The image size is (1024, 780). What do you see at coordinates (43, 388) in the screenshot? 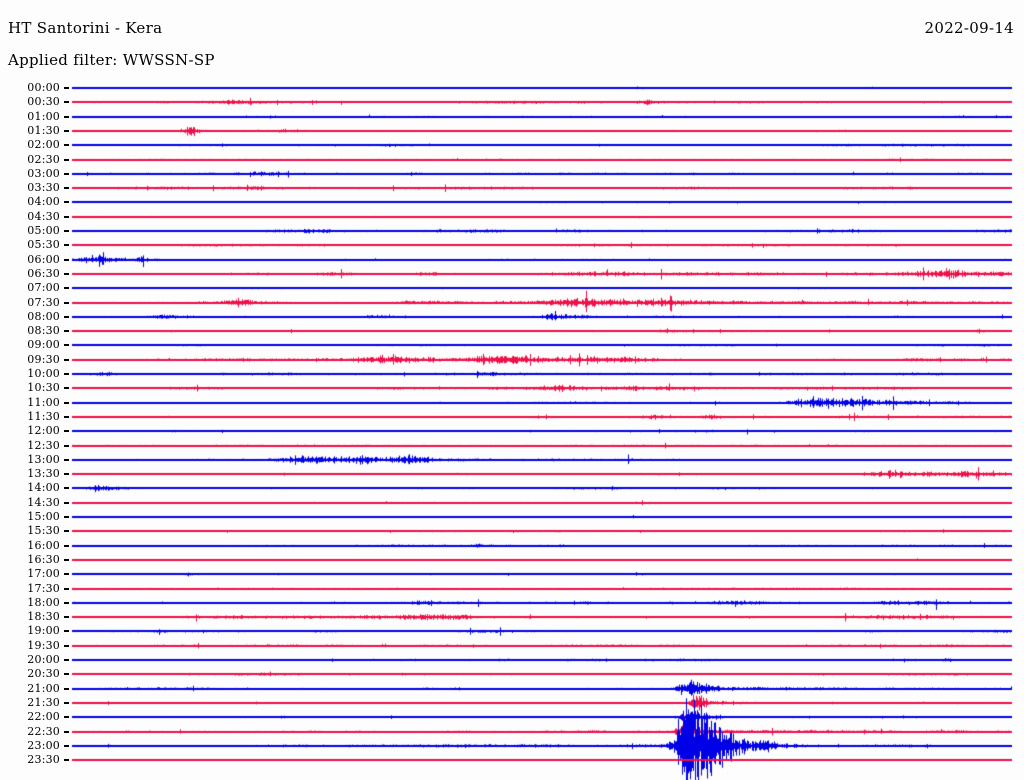
I see `time-label: 10:30` at bounding box center [43, 388].